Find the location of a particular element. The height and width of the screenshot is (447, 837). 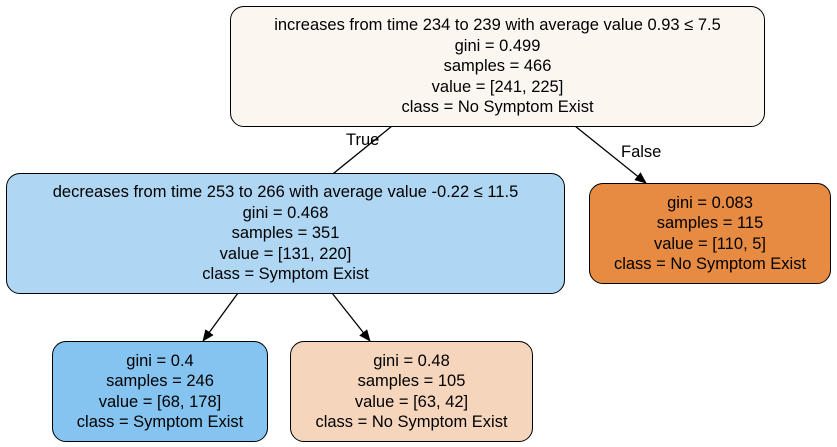

edge-left-to-leftright is located at coordinates (351, 317).